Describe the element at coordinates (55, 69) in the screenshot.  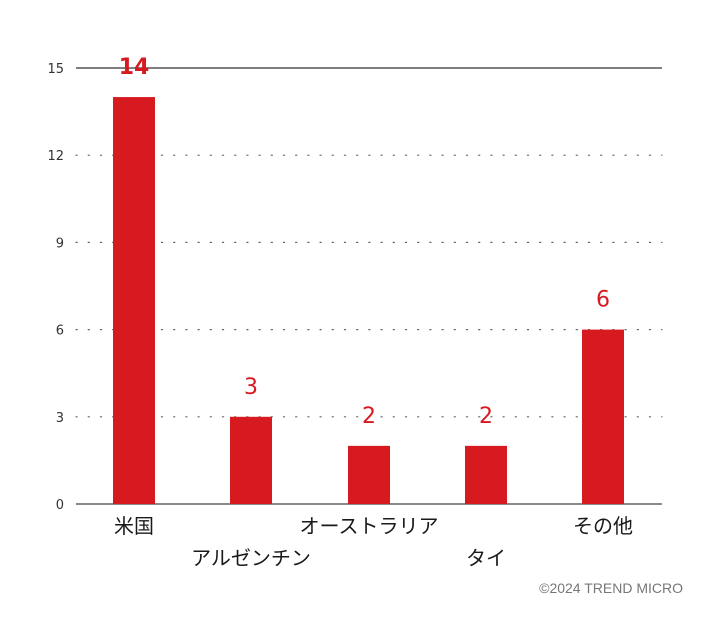
I see `y-tick-label: 15` at that location.